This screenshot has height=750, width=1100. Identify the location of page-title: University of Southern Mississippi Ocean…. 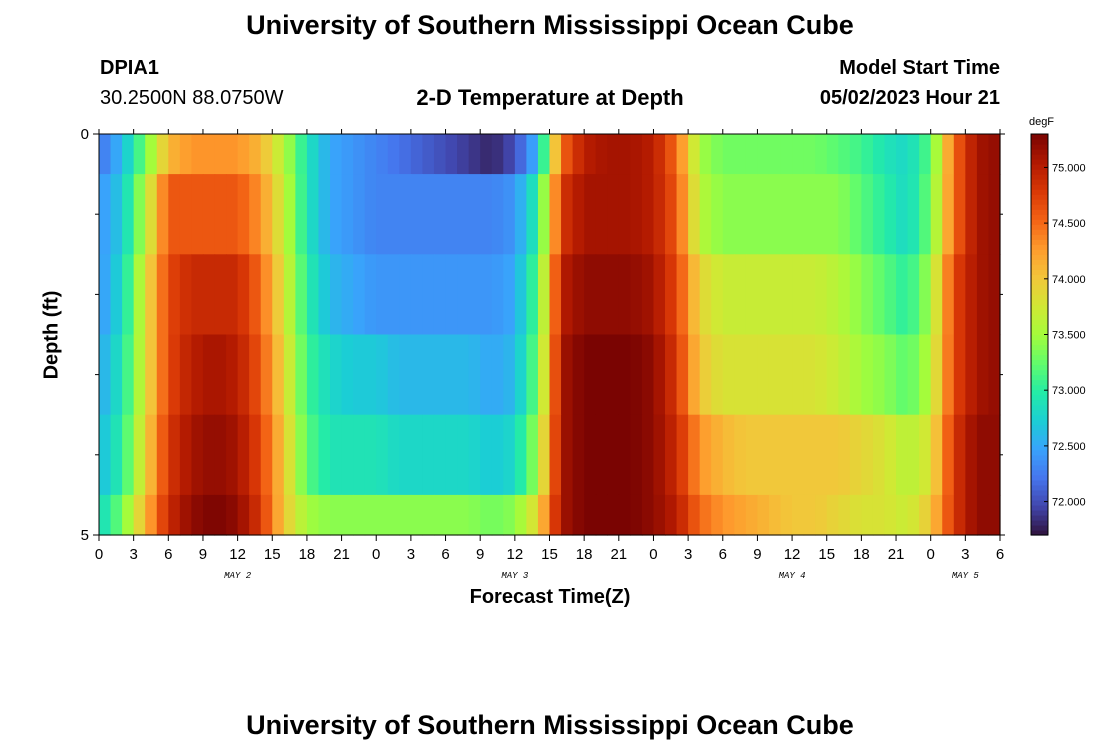
(550, 25).